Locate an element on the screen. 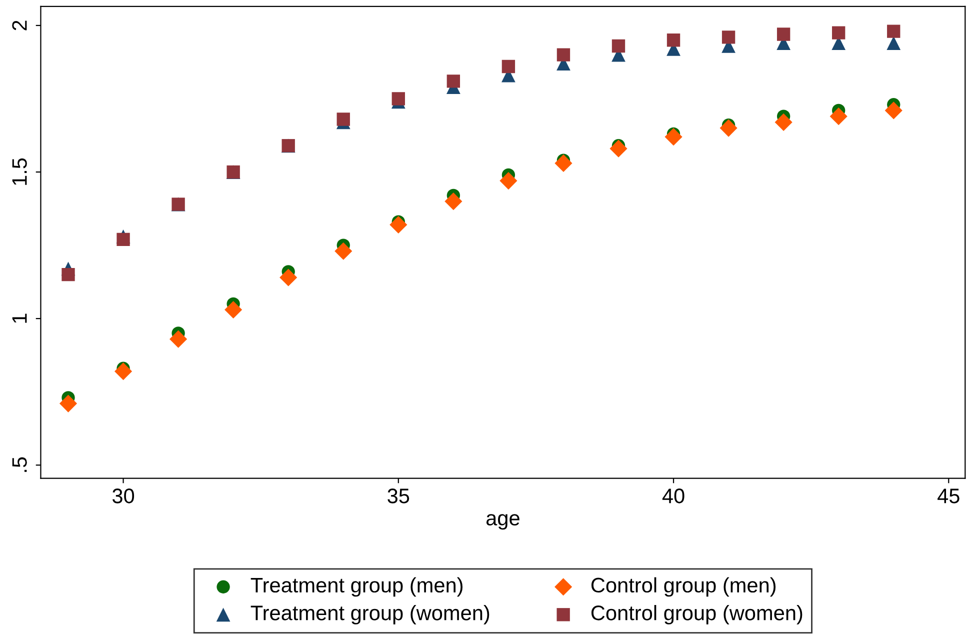 The image size is (970, 642). x-tick-label: 35 is located at coordinates (399, 496).